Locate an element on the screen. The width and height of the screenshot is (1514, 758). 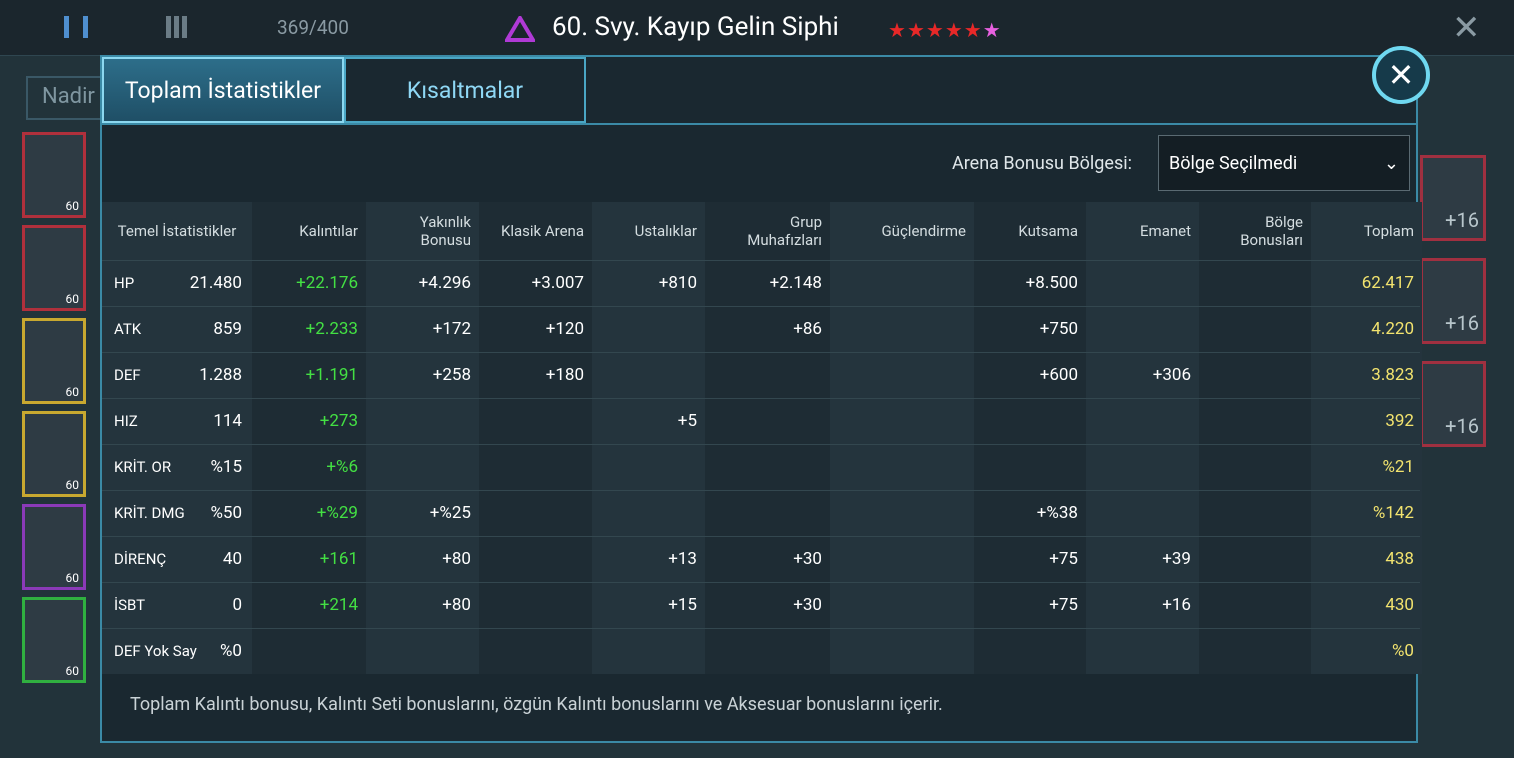
base-value: 1.288 is located at coordinates (220, 375).